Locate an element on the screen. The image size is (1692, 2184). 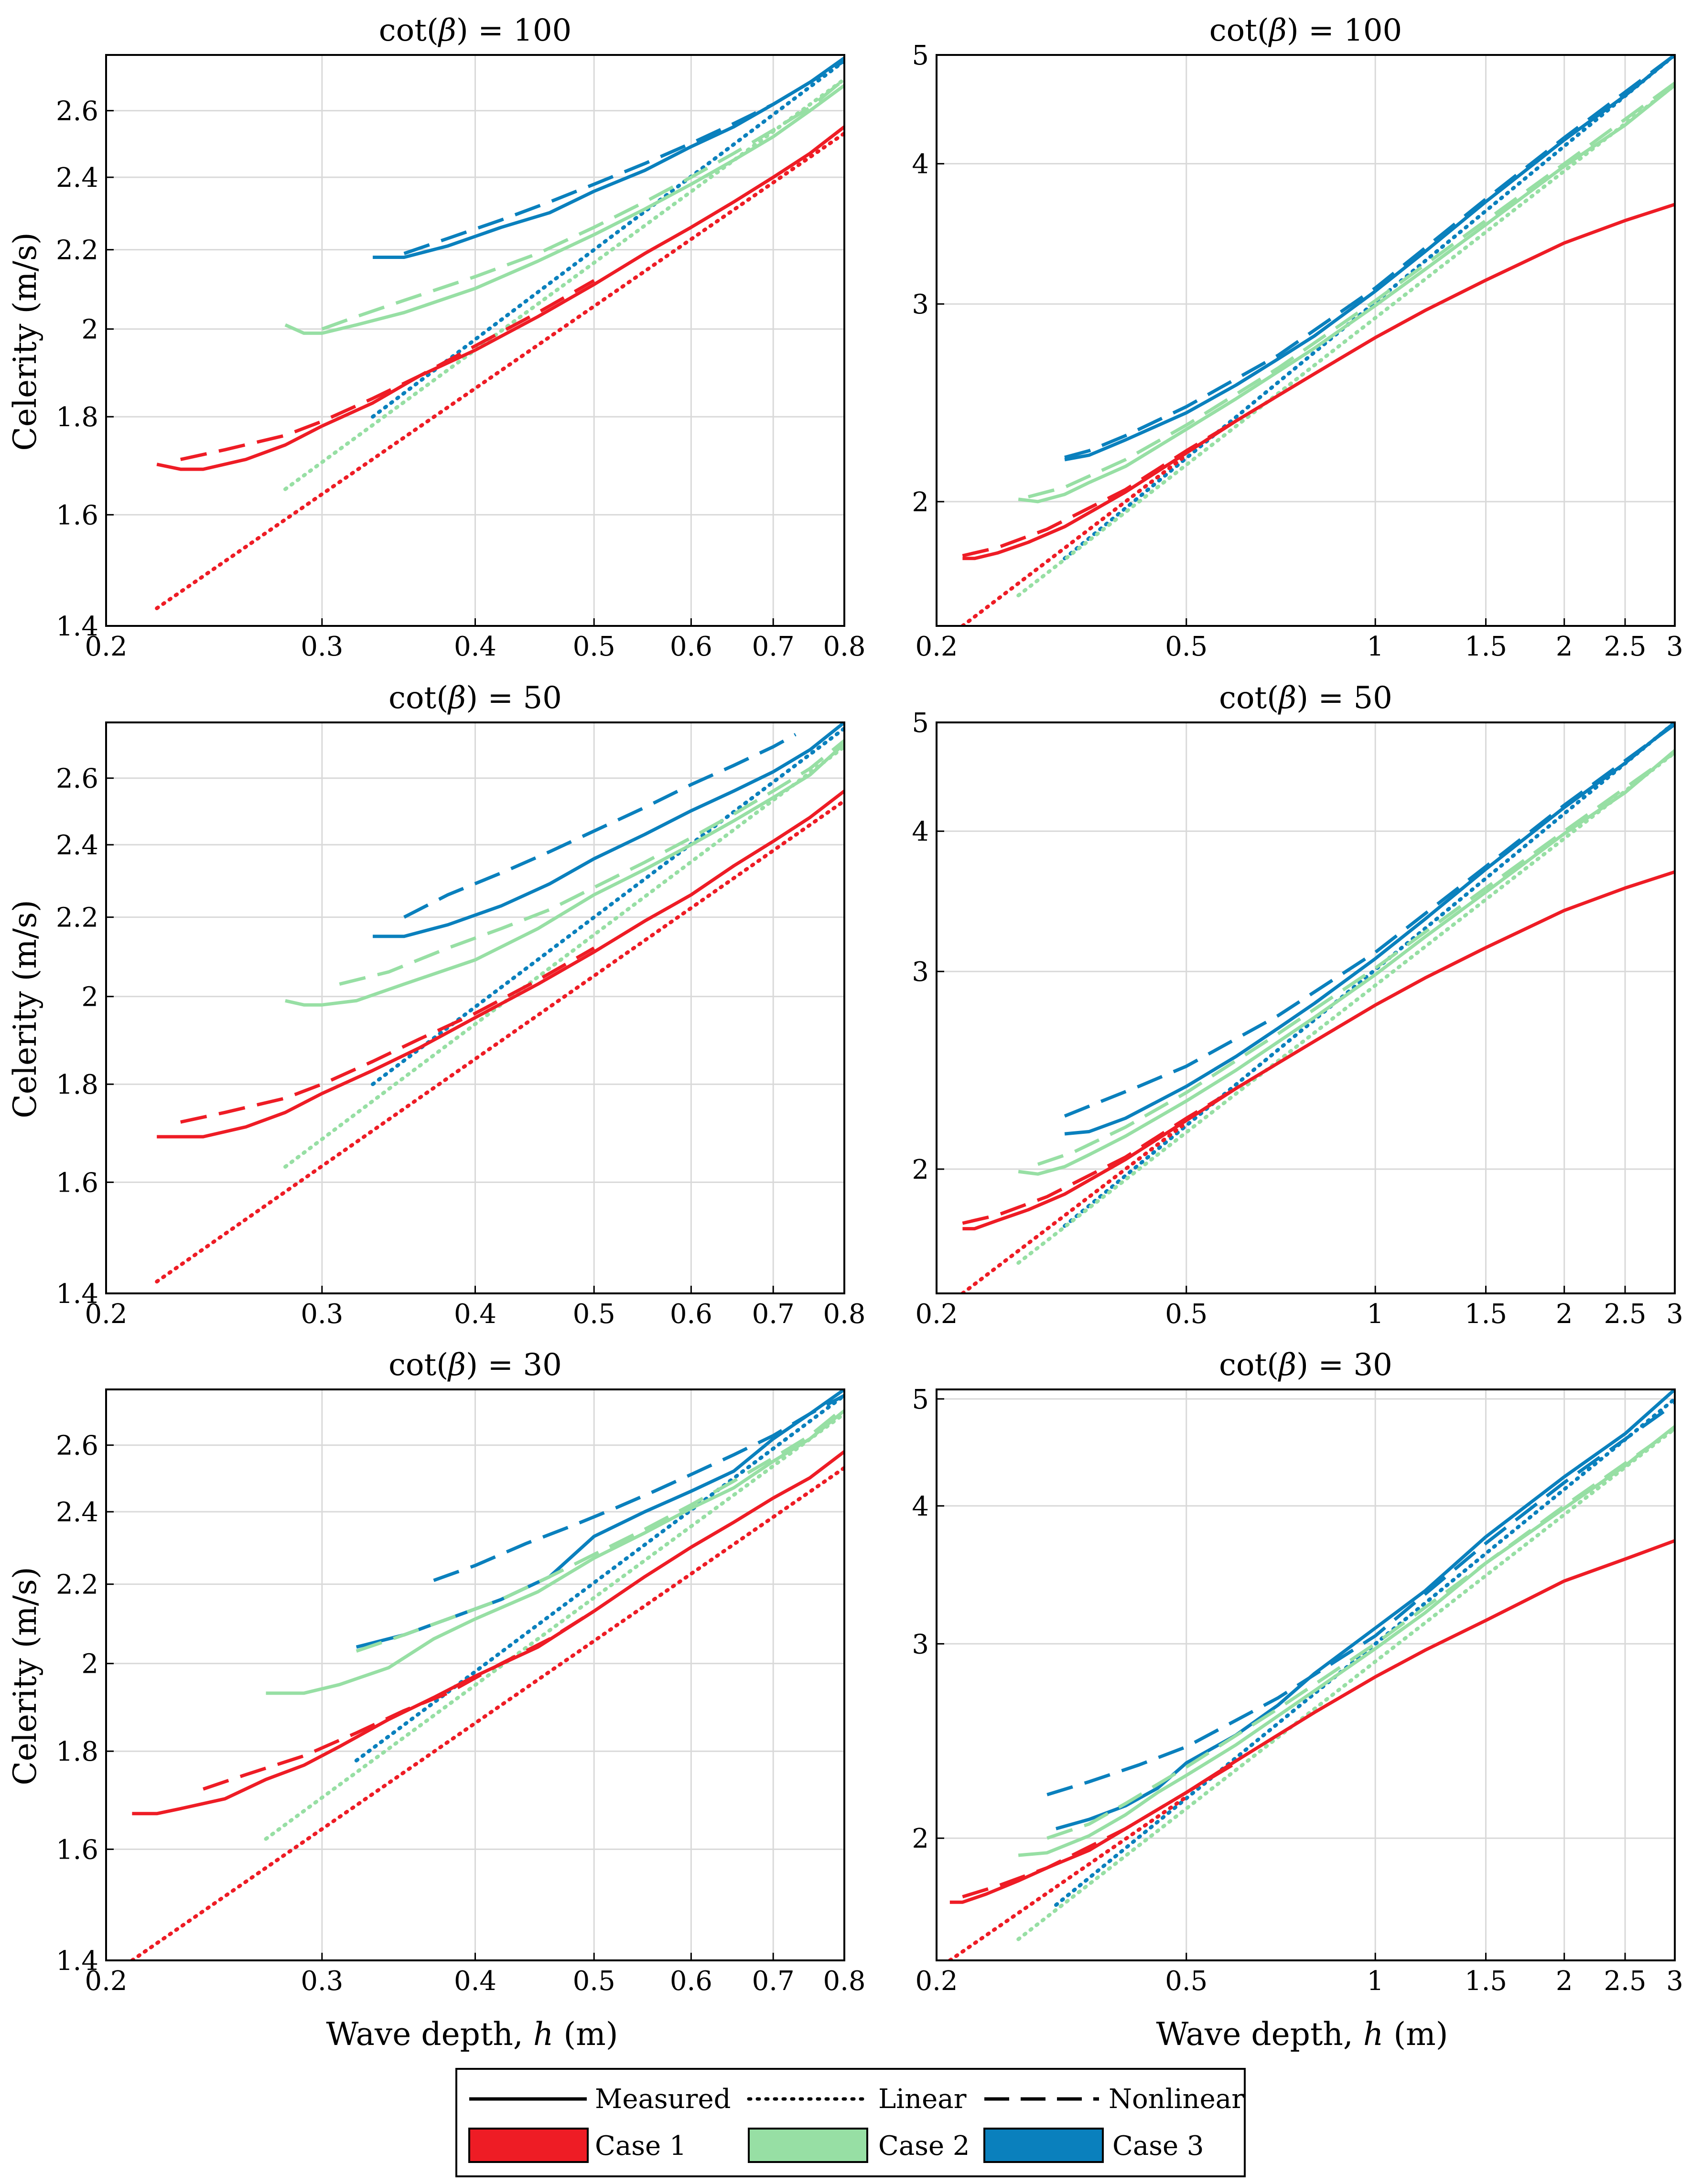
series-case2-solid is located at coordinates (564, 209).